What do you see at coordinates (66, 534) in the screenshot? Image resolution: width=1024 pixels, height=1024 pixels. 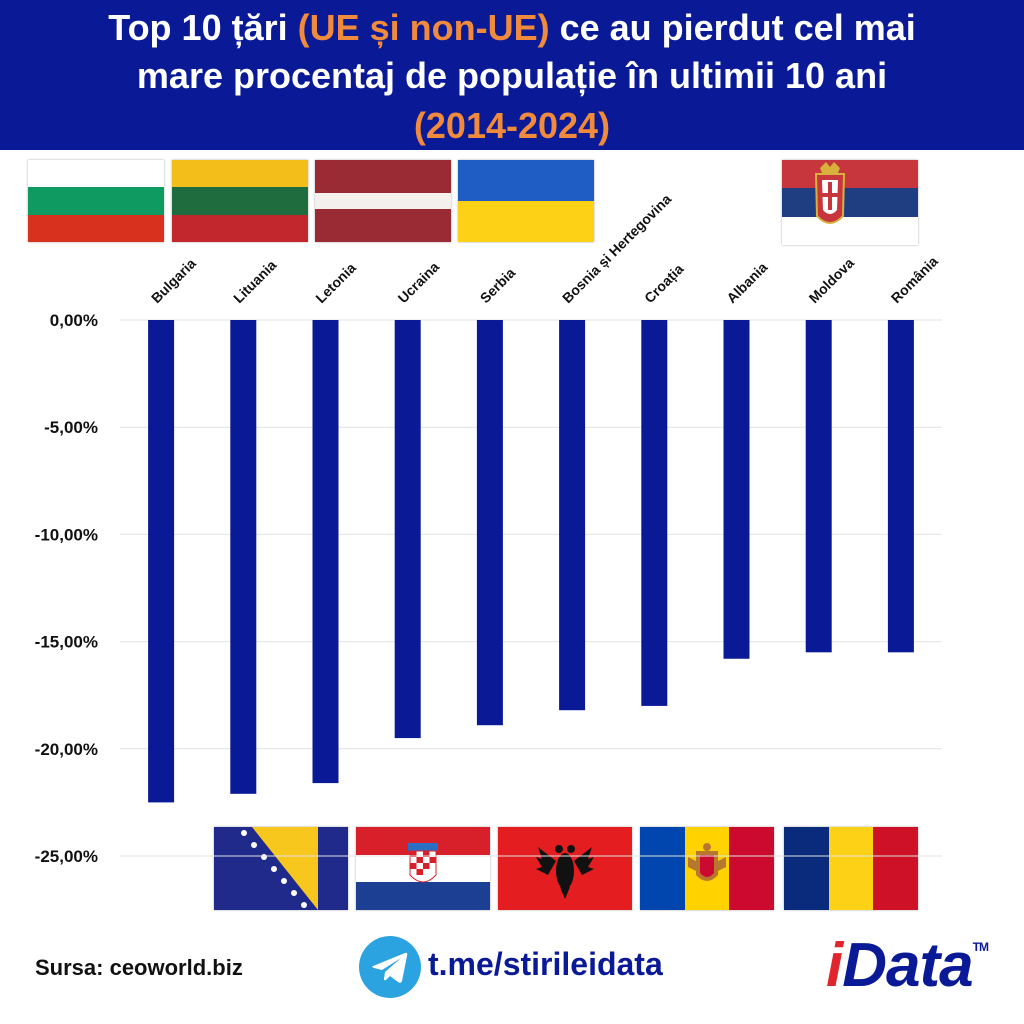 I see `y-tick-label: -10,00%` at bounding box center [66, 534].